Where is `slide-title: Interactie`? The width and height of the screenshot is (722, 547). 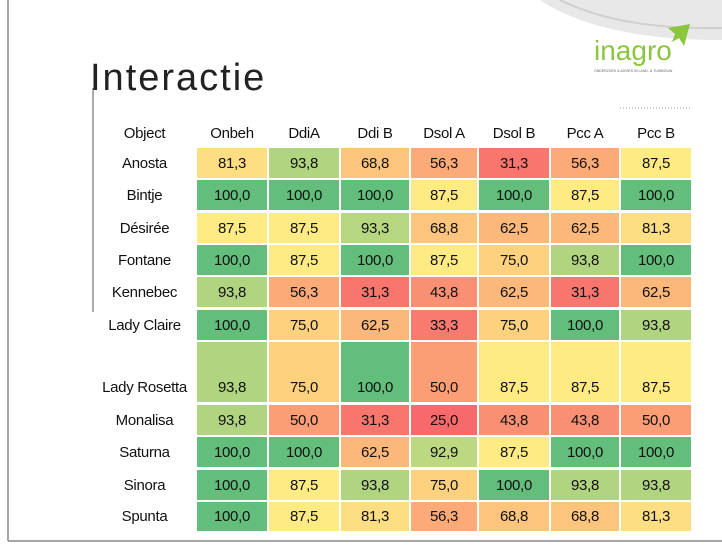
slide-title: Interactie is located at coordinates (178, 78).